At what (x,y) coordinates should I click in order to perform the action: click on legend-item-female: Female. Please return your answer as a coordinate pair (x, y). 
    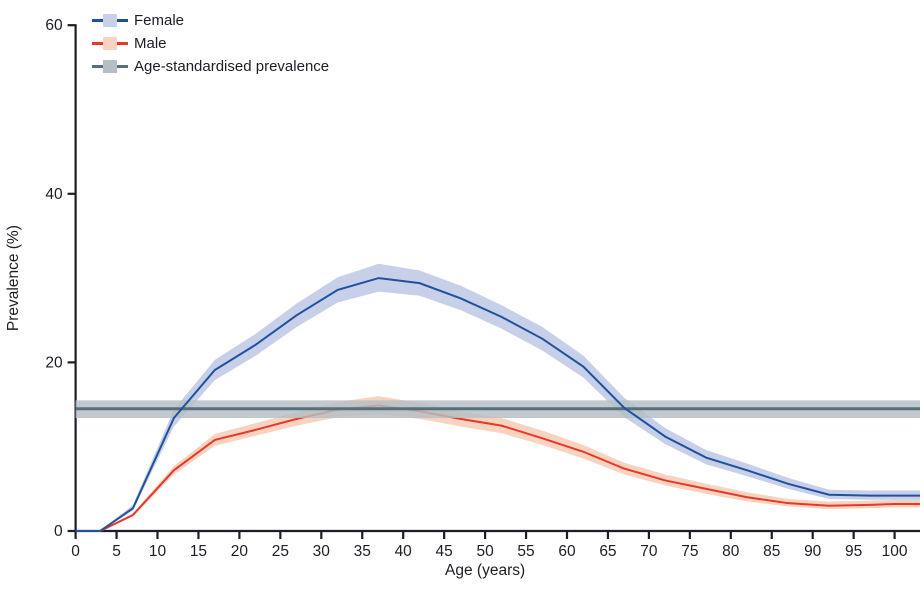
    Looking at the image, I should click on (210, 20).